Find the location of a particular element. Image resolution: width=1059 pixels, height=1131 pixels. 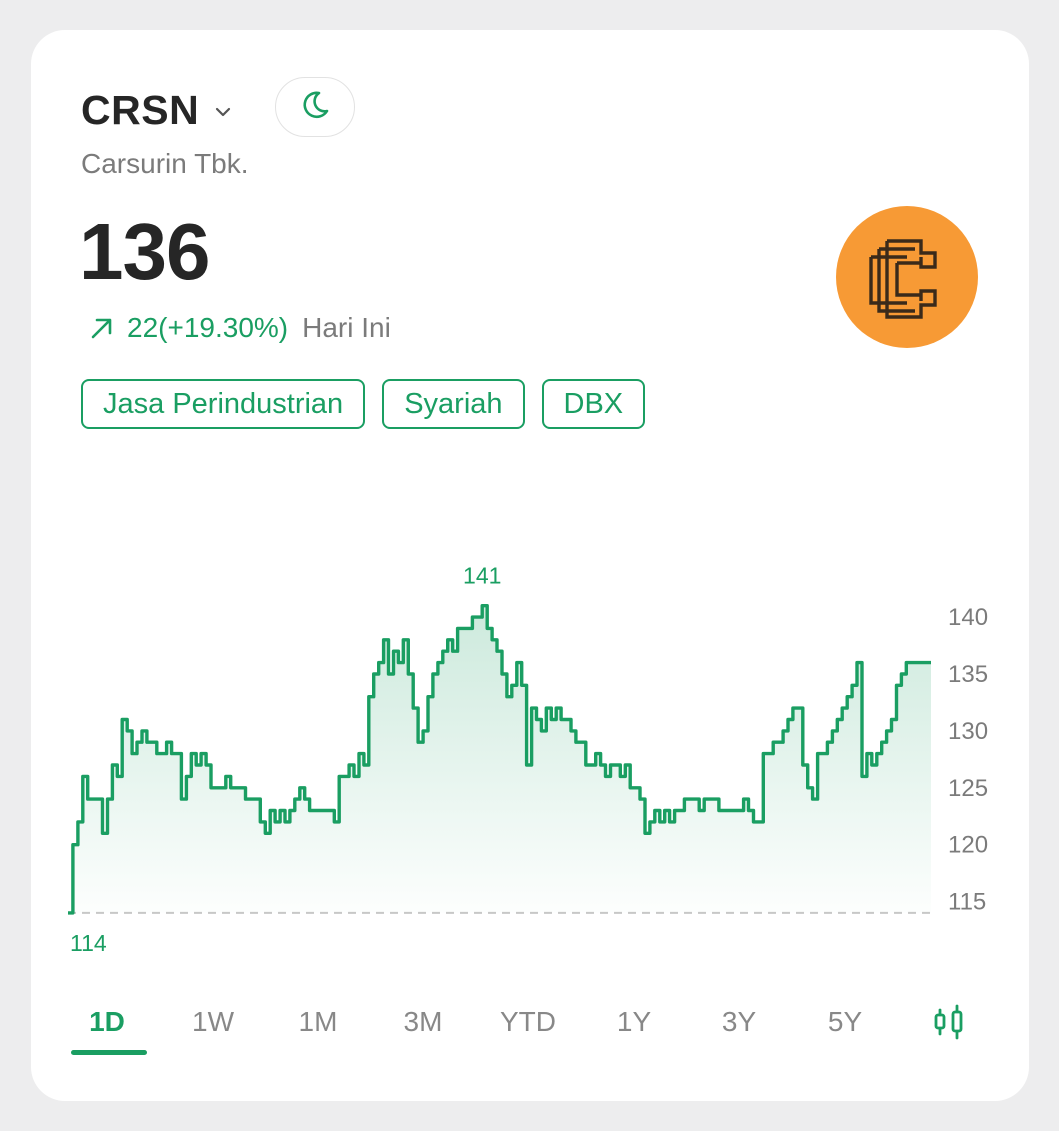

tab-1d: 1D is located at coordinates (107, 1021).